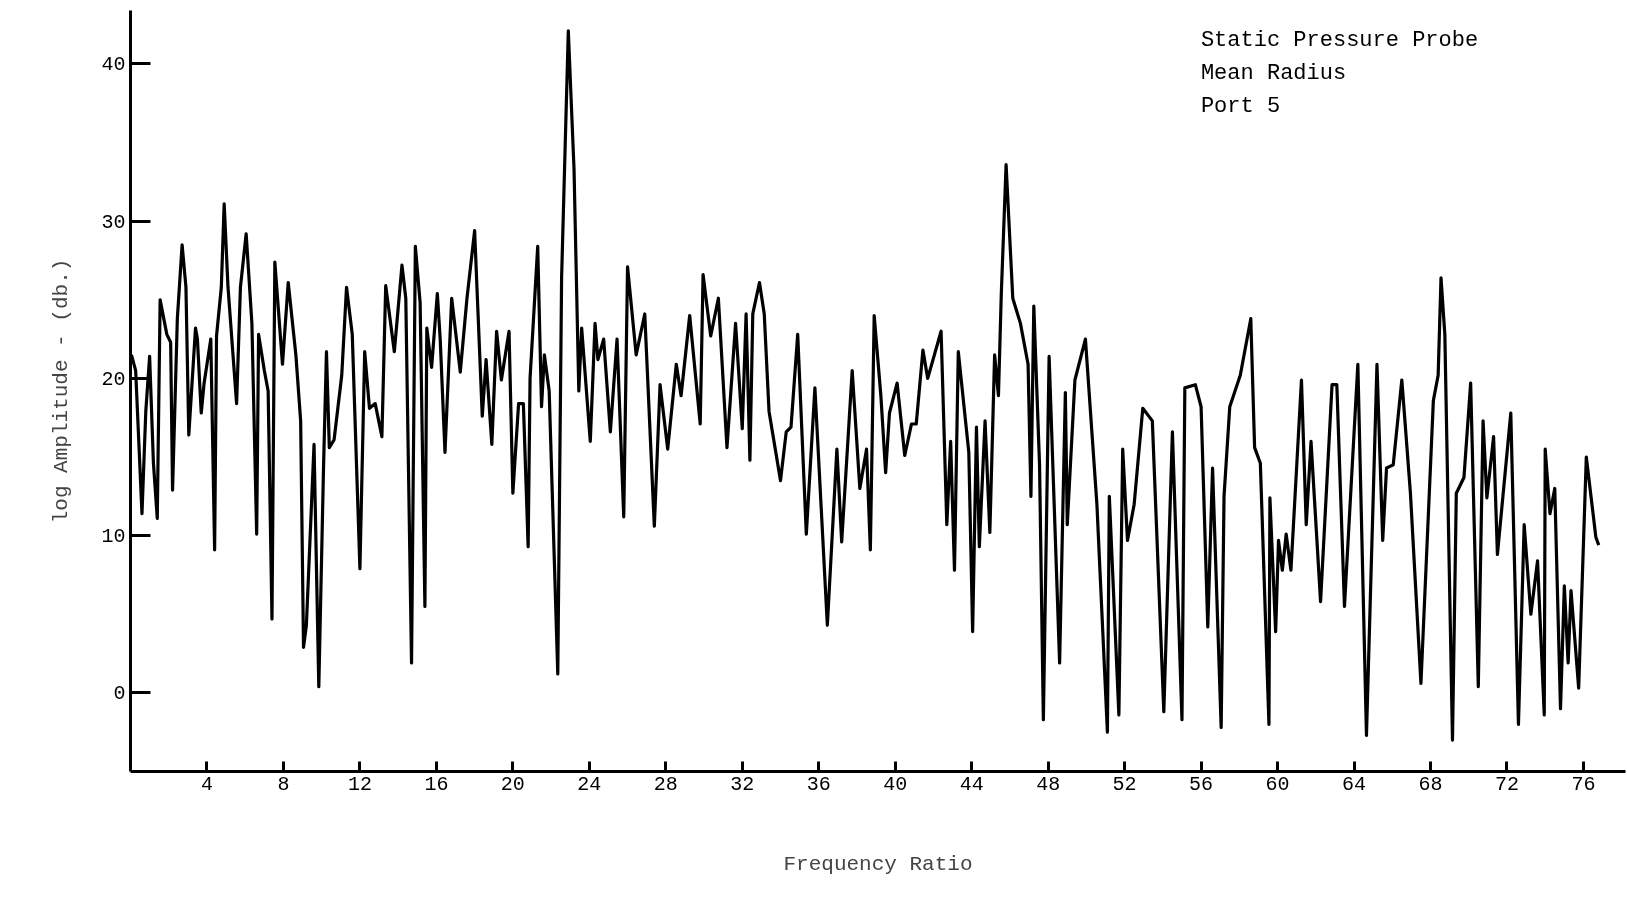 The width and height of the screenshot is (1627, 901). What do you see at coordinates (1124, 784) in the screenshot?
I see `x-tick-label: 52` at bounding box center [1124, 784].